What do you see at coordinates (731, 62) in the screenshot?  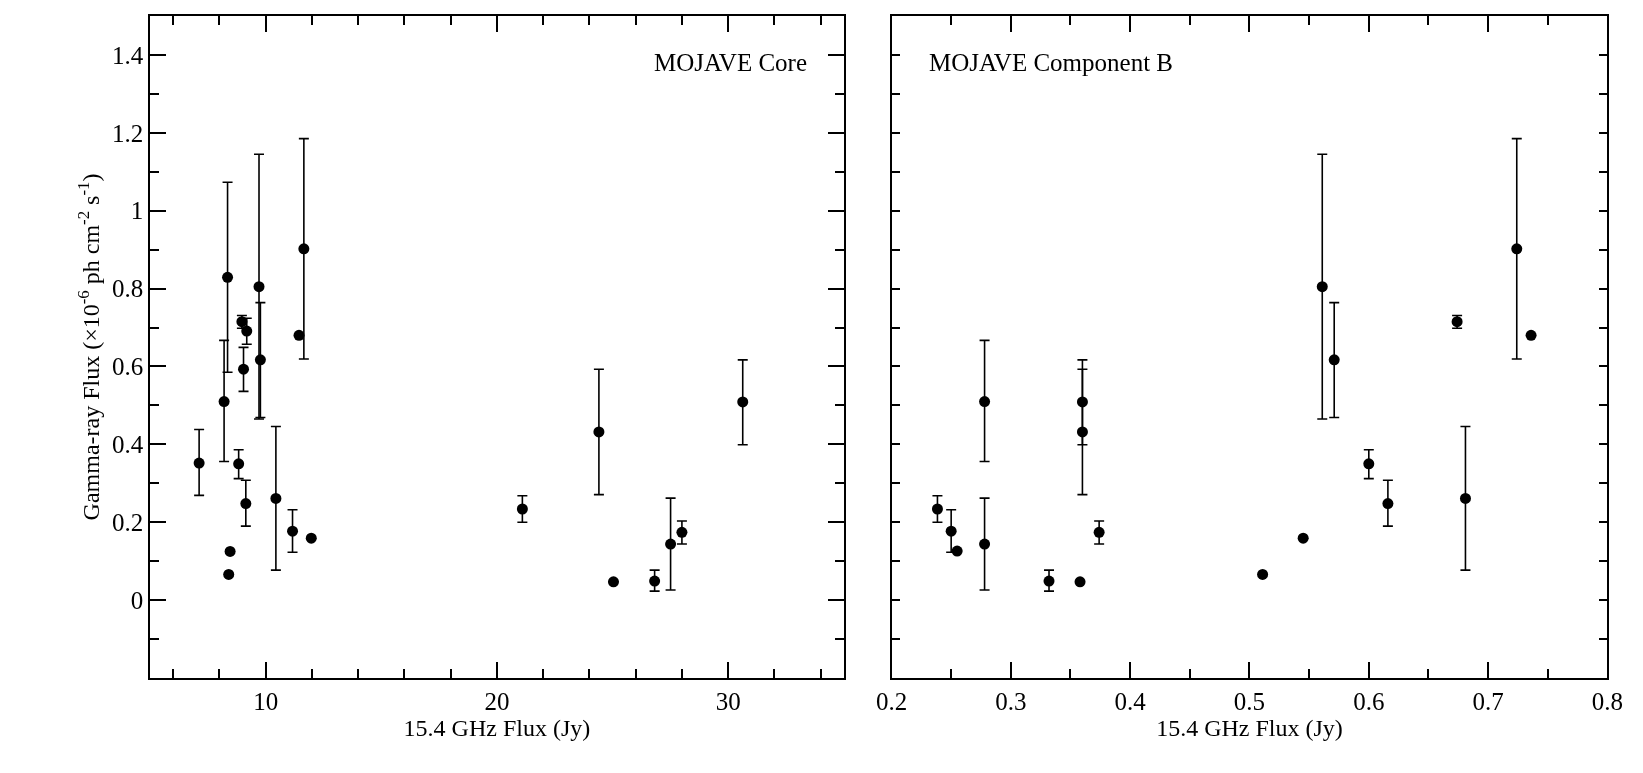 I see `annotation: MOJAVE Core` at bounding box center [731, 62].